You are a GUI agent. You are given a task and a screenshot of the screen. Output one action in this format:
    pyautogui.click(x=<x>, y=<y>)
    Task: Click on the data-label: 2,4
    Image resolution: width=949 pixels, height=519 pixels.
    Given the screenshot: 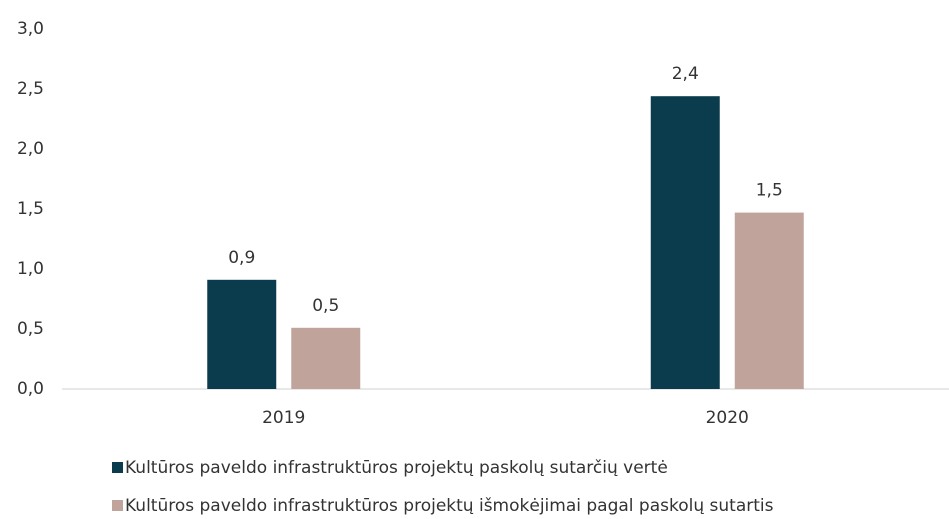 What is the action you would take?
    pyautogui.click(x=685, y=74)
    